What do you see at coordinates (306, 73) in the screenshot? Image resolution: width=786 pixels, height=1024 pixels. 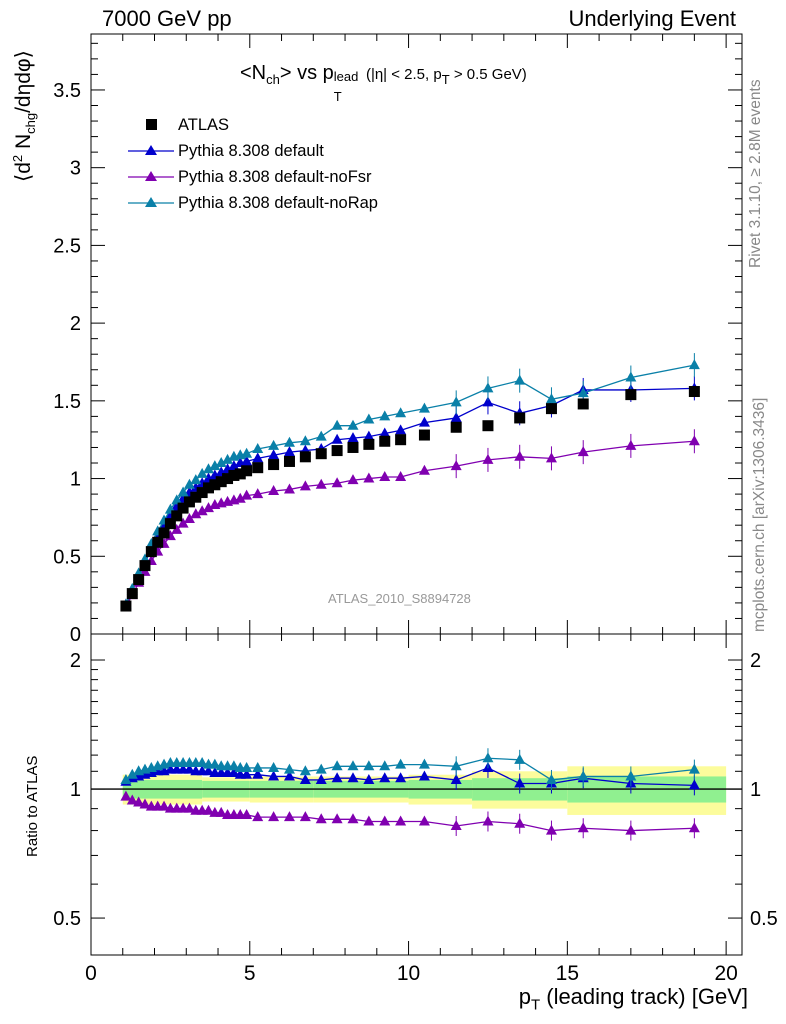 I see `title-mid: > vs p` at bounding box center [306, 73].